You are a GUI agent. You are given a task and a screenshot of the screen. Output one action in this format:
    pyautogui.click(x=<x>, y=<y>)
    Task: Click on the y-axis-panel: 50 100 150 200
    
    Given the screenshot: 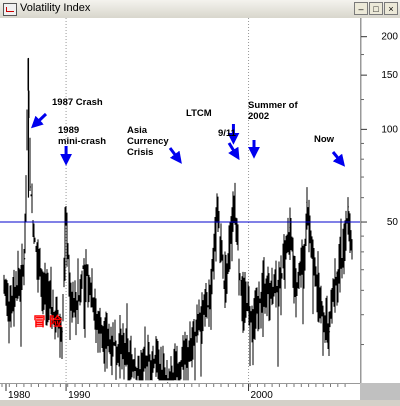 What is the action you would take?
    pyautogui.click(x=380, y=200)
    